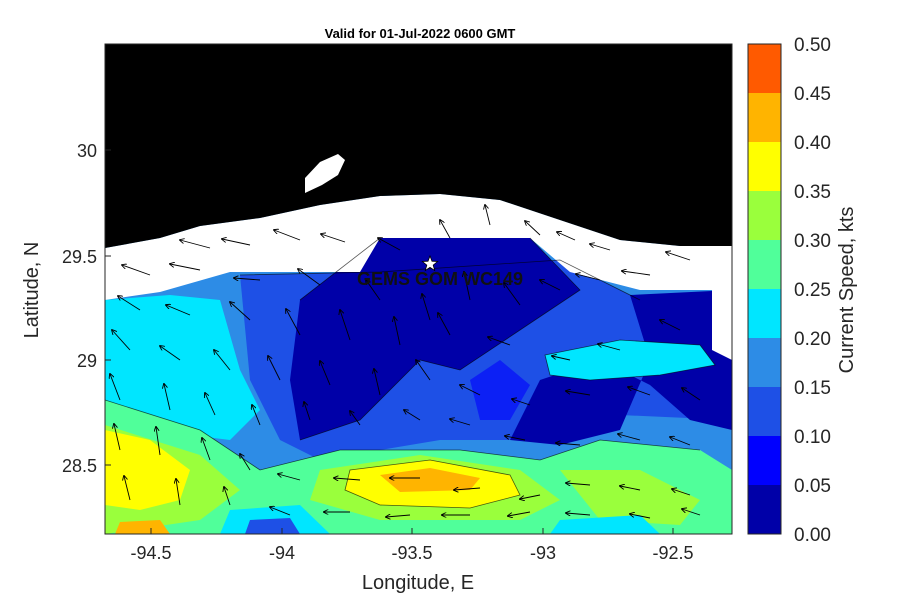 This screenshot has height=600, width=900. Describe the element at coordinates (297, 501) in the screenshot. I see `speed-band-0-40-south` at that location.